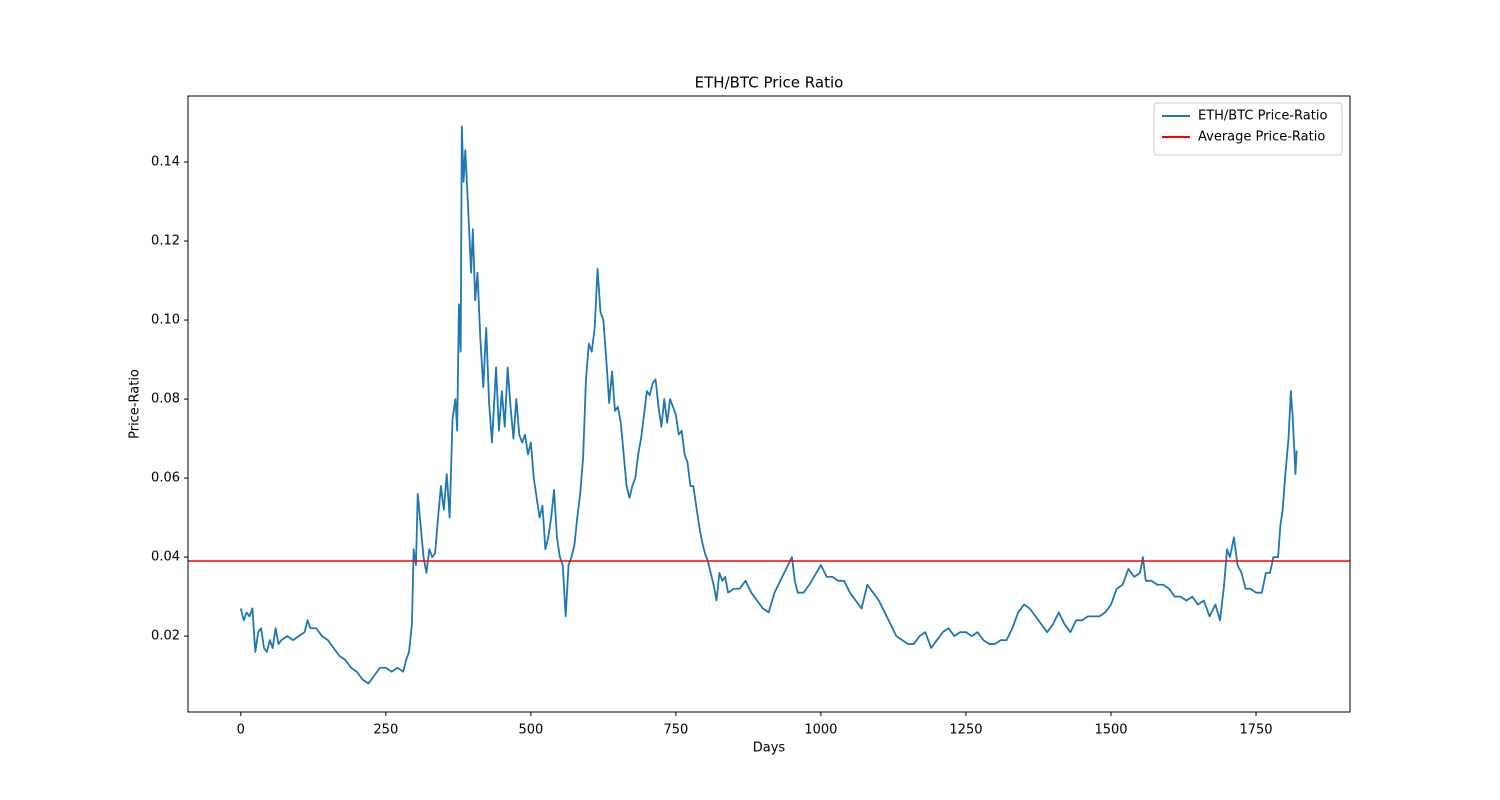  What do you see at coordinates (1248, 129) in the screenshot?
I see `legend-box` at bounding box center [1248, 129].